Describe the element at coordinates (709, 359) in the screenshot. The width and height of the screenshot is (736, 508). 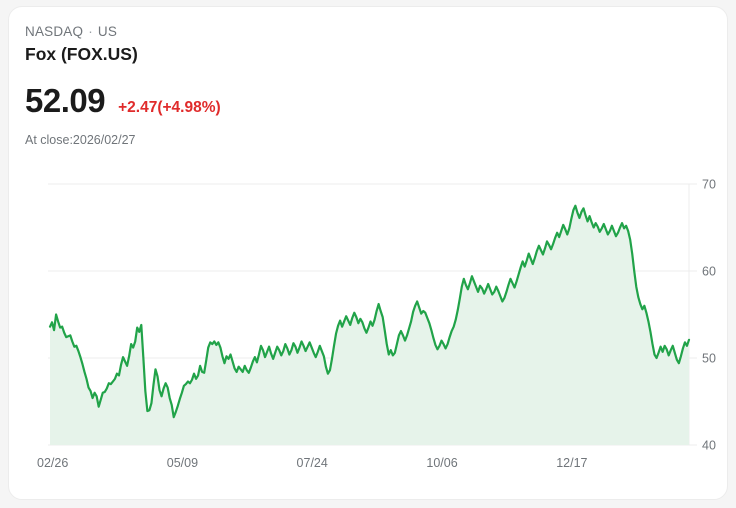
I see `y-tick-label: 50` at that location.